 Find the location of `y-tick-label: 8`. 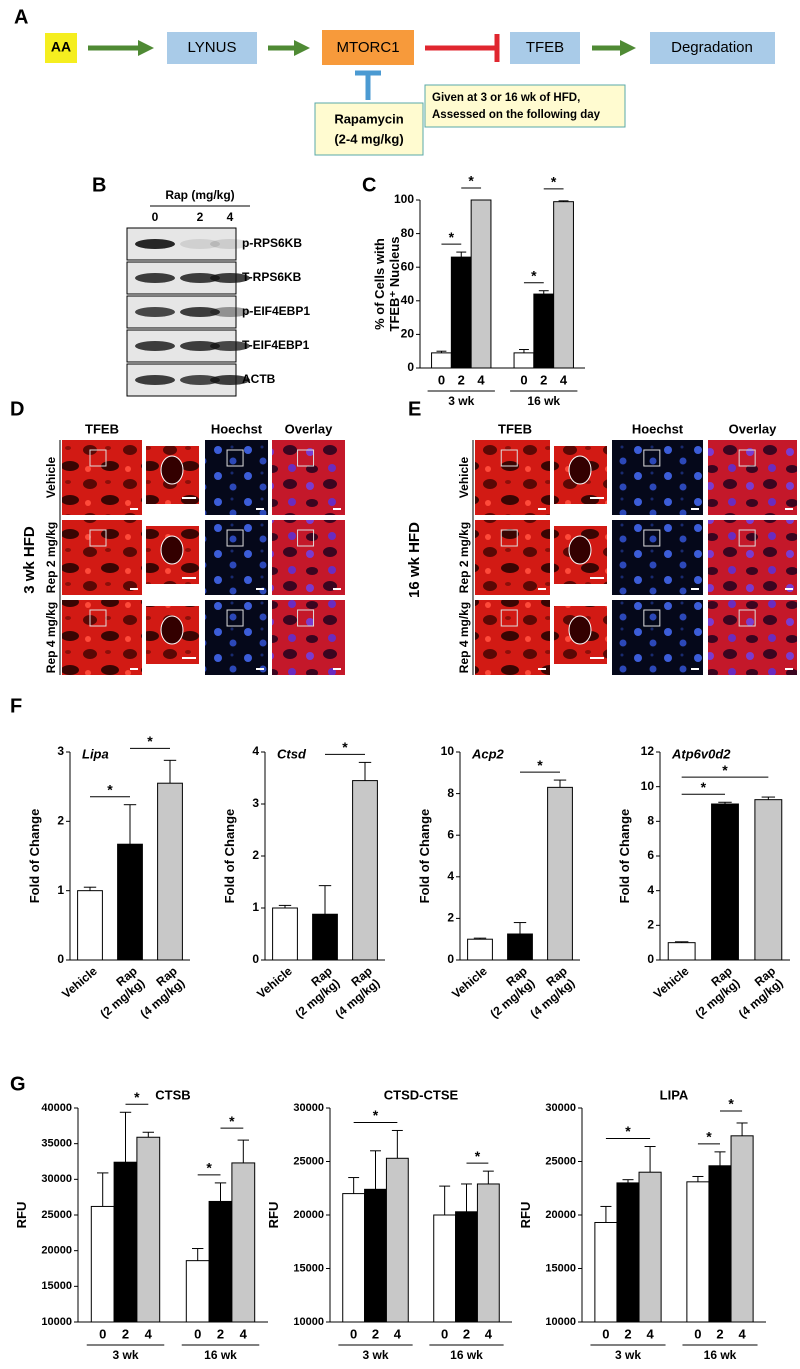

y-tick-label: 8 is located at coordinates (450, 793).